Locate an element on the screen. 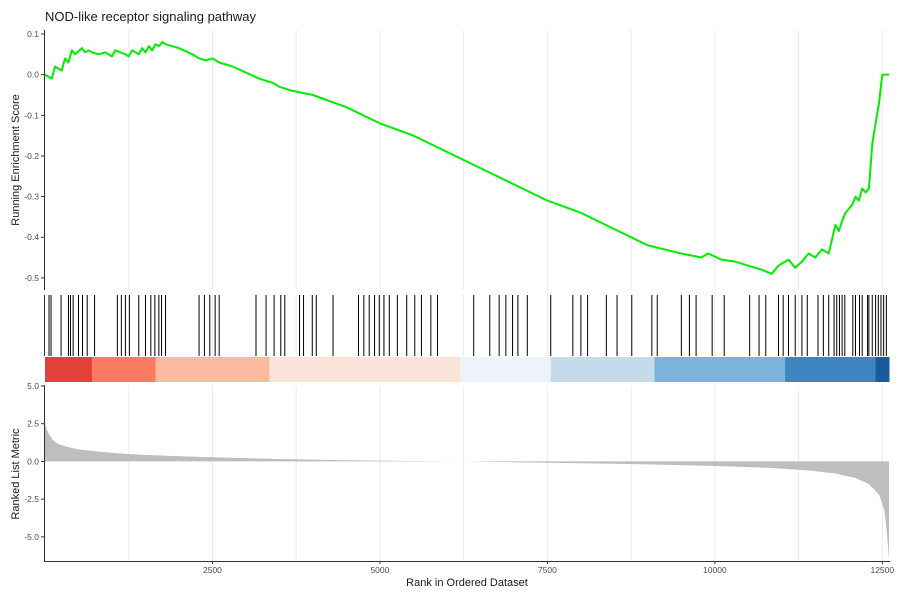 The image size is (900, 600). running-score-y-label: Running Enrichment Score is located at coordinates (16, 159).